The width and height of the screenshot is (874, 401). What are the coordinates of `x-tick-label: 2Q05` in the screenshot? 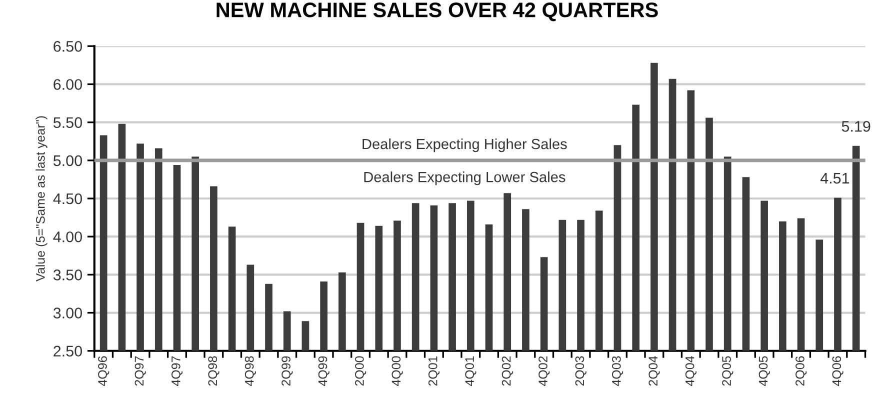 It's located at (728, 371).